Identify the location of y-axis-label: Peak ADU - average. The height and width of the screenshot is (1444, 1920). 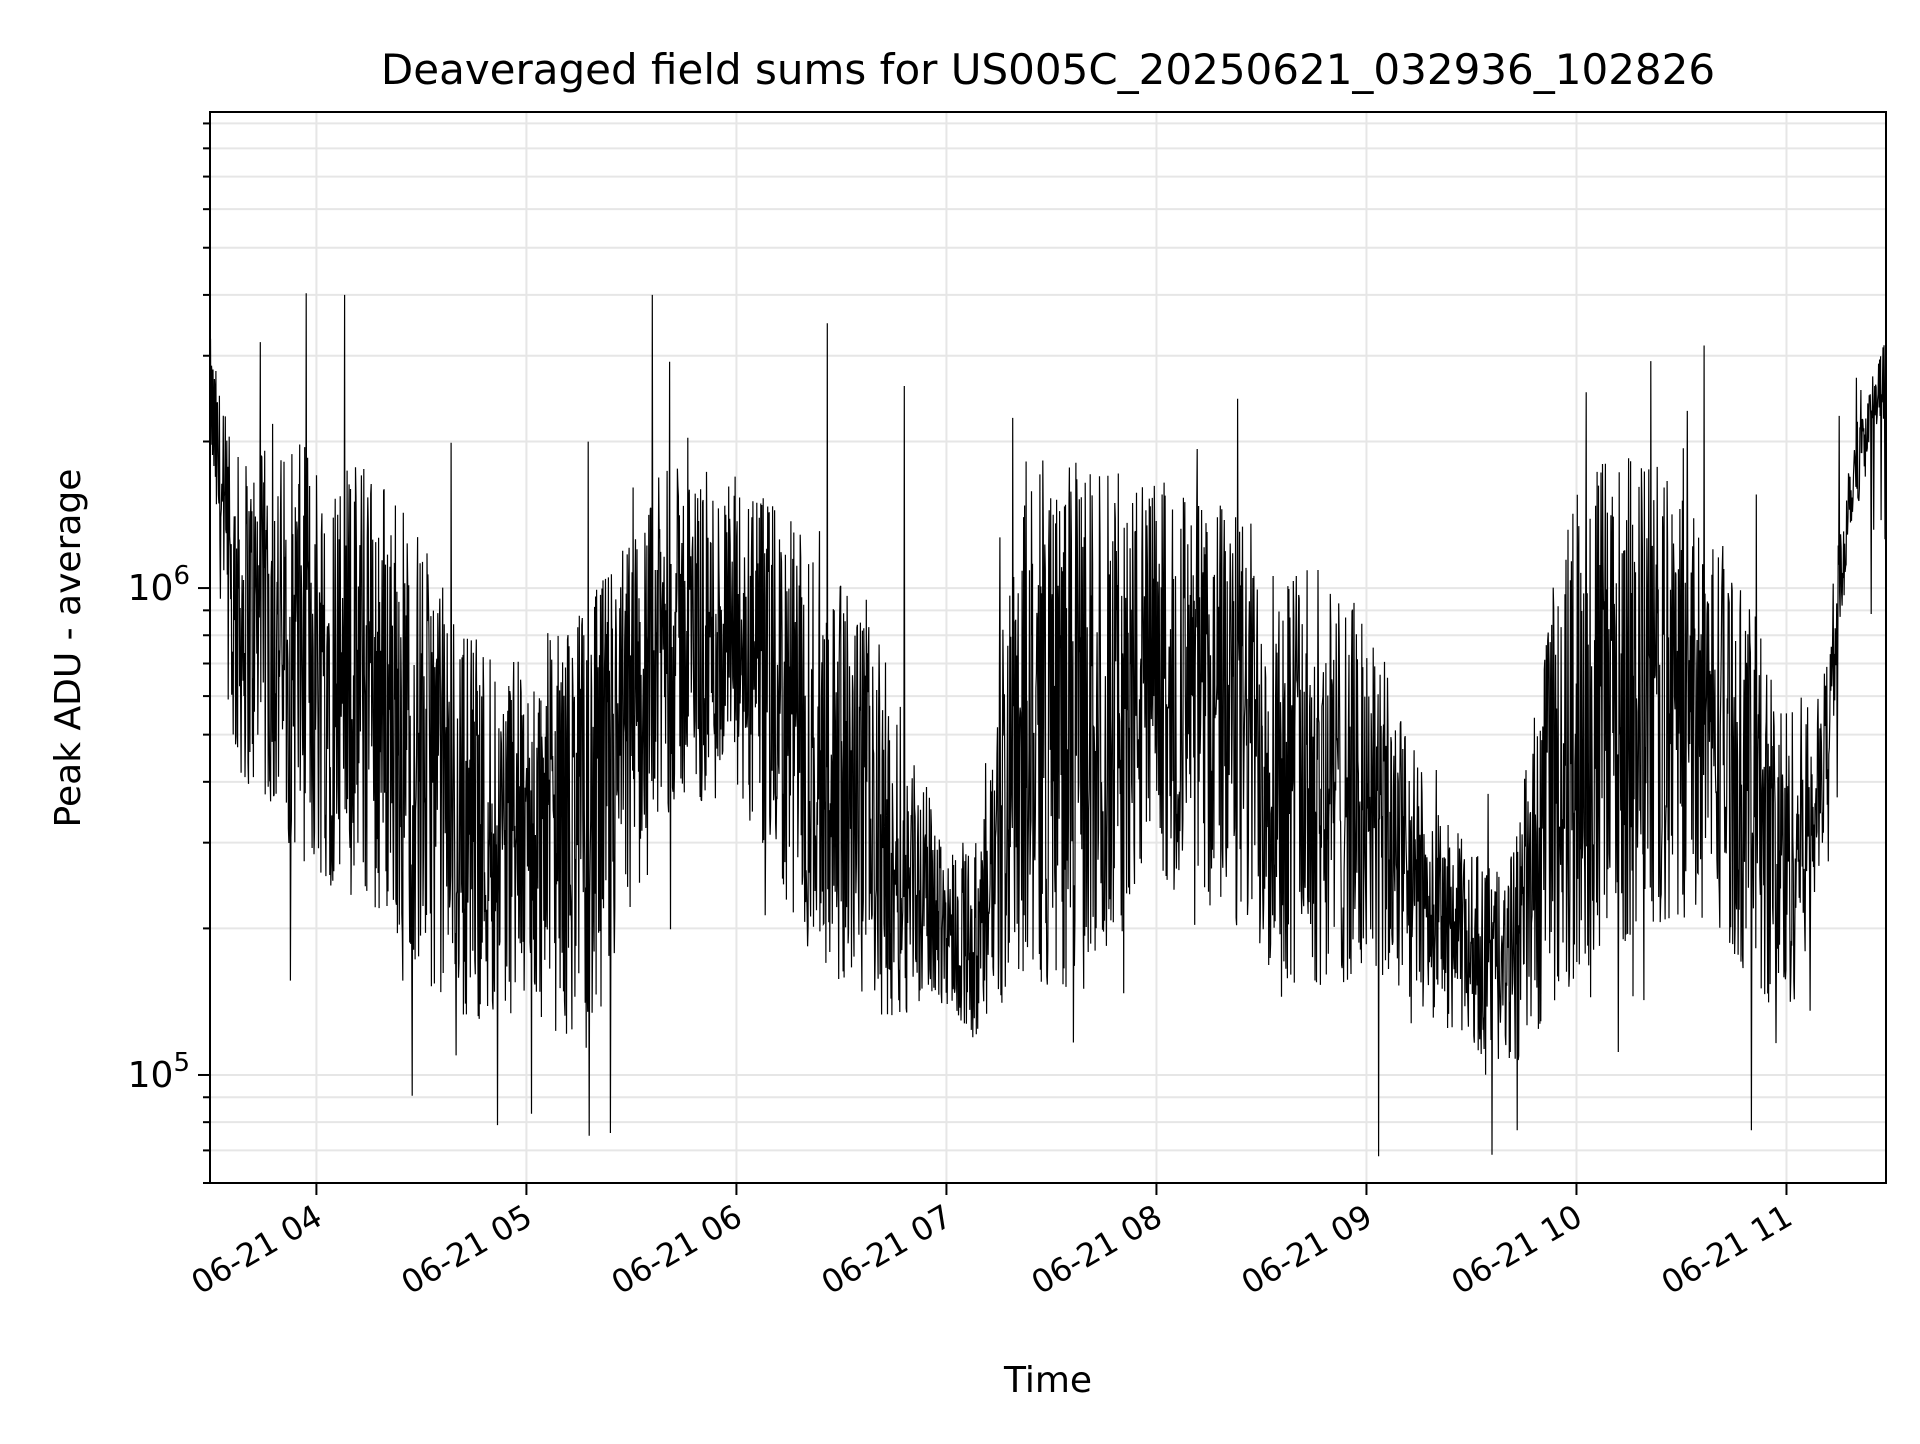
(68, 648).